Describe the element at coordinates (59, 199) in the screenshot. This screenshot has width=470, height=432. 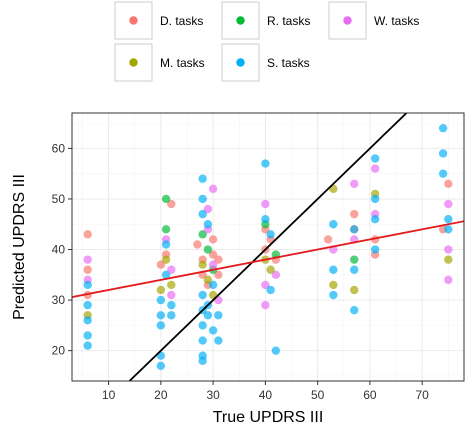
I see `y-tick-label: 50` at that location.